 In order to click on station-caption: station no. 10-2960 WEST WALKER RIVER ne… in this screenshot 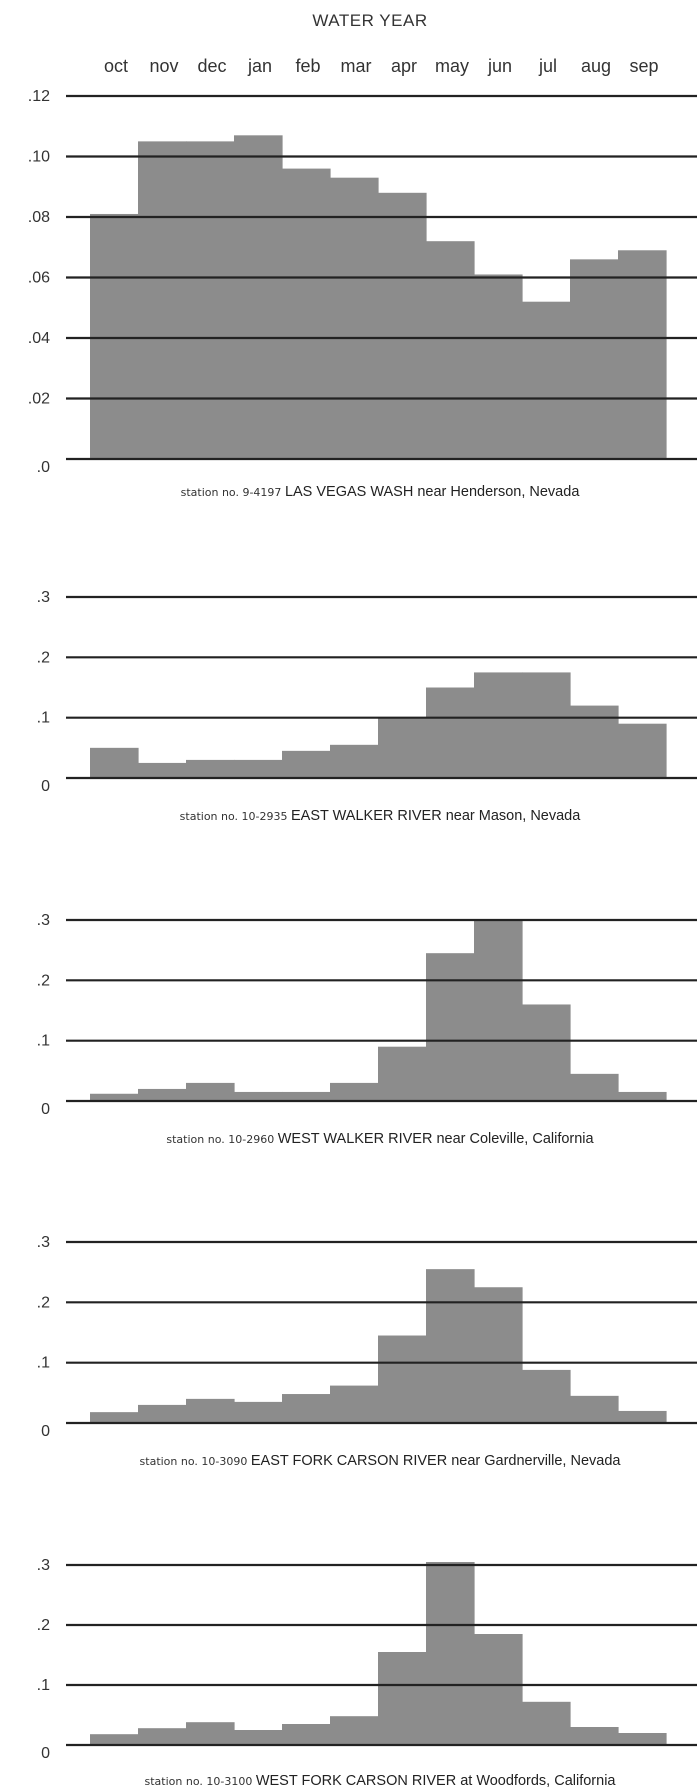, I will do `click(380, 1139)`.